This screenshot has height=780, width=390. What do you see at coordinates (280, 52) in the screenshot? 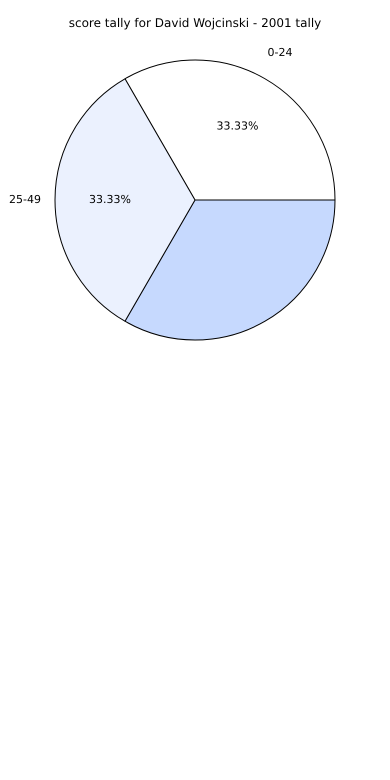
I see `slice-label: 0-24` at bounding box center [280, 52].